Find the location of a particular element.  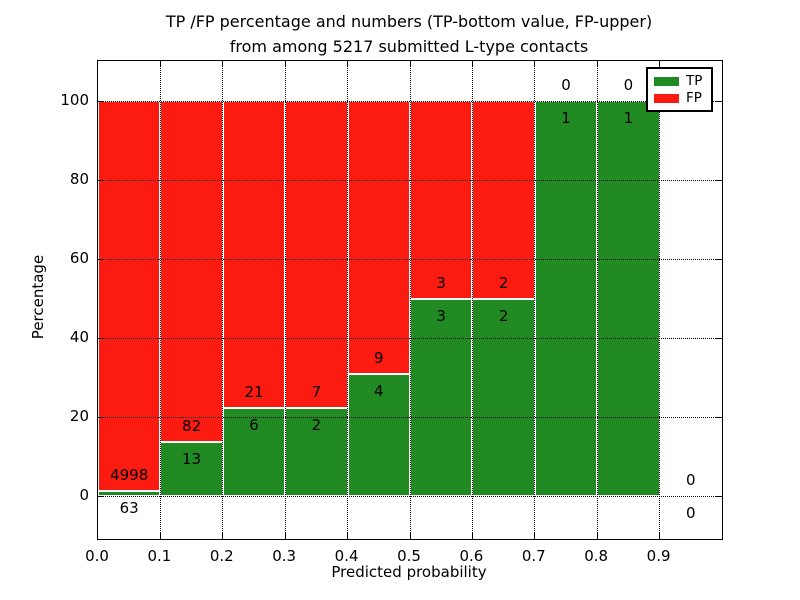

x-tick-label: 0.4 is located at coordinates (346, 556).